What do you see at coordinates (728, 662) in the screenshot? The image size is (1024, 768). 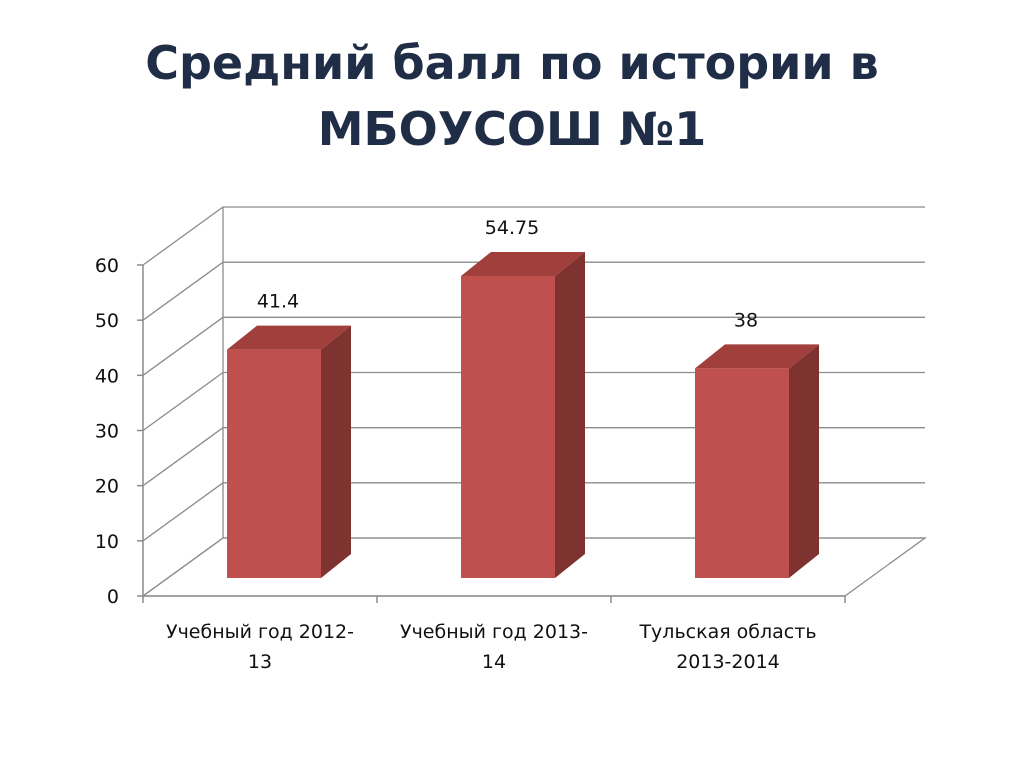 I see `category-label: 2013-2014` at bounding box center [728, 662].